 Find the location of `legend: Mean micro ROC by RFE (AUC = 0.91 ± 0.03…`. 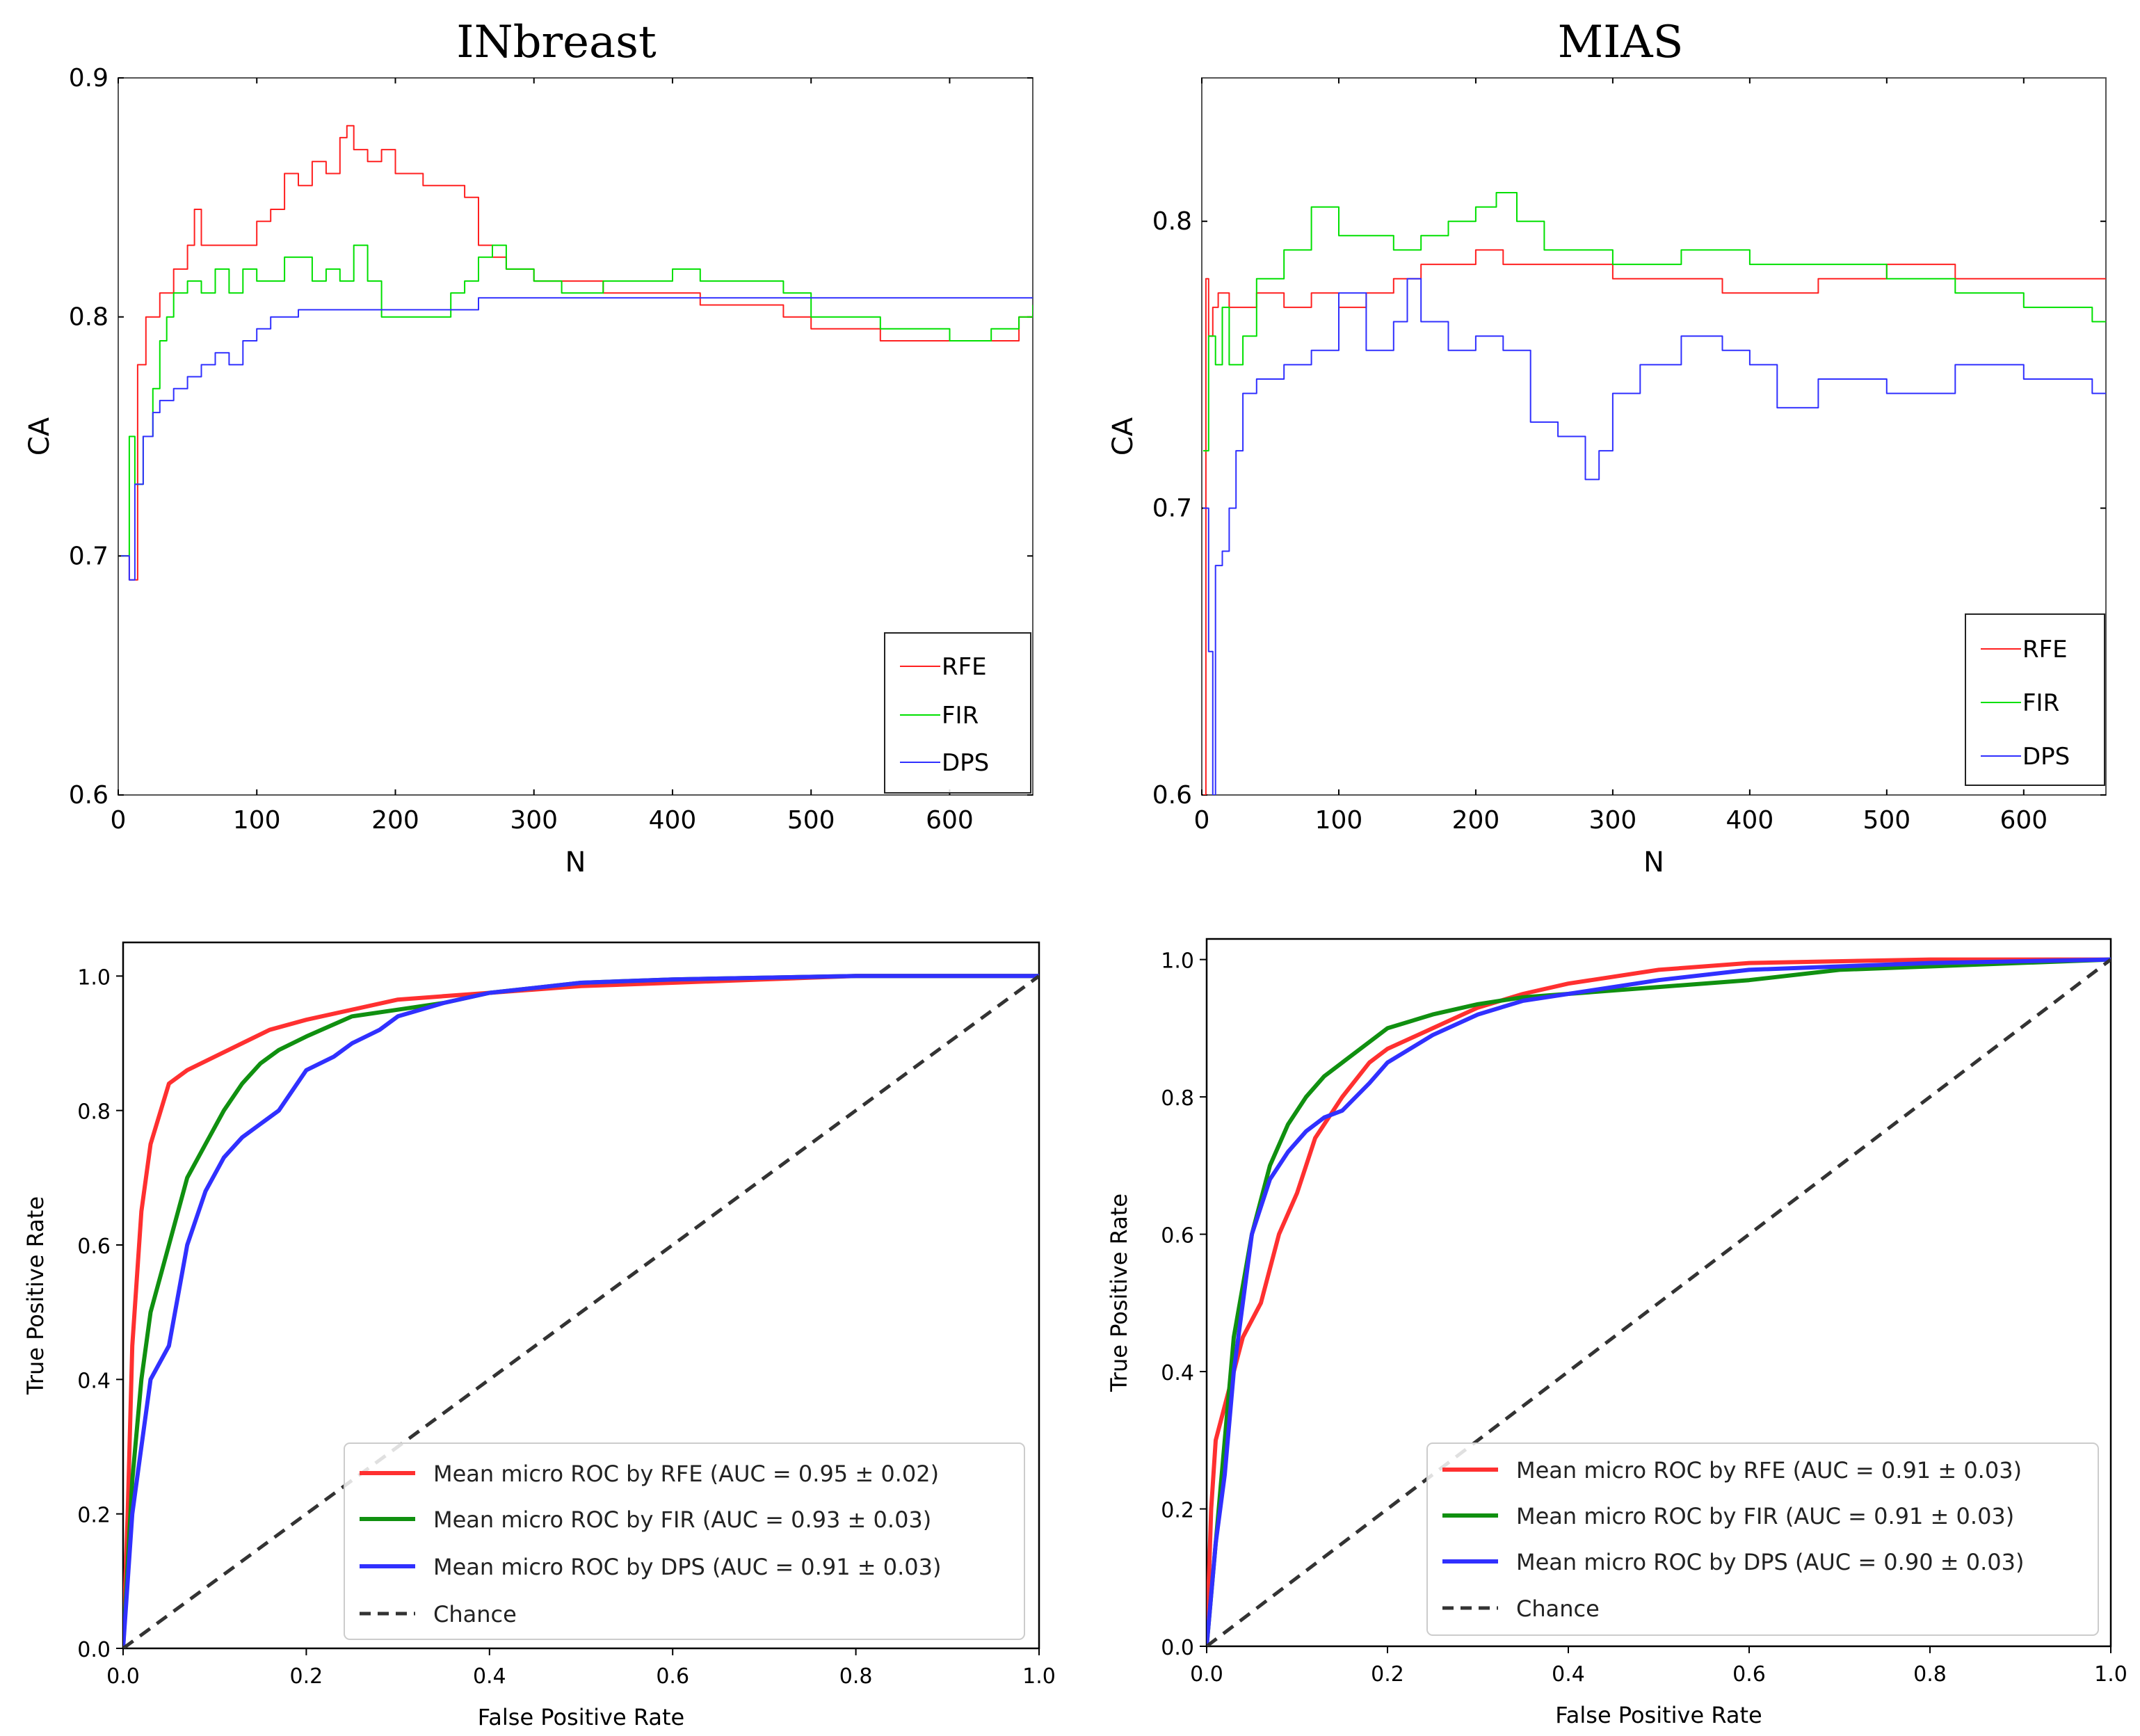

legend: Mean micro ROC by RFE (AUC = 0.91 ± 0.03… is located at coordinates (1762, 1539).